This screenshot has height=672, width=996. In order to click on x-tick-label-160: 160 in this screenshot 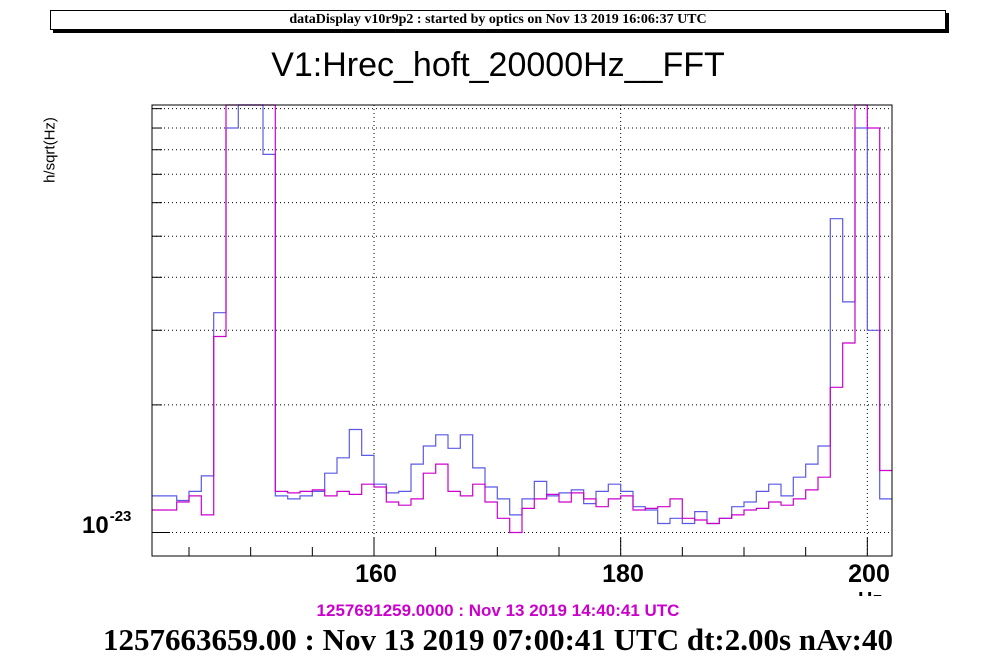, I will do `click(376, 574)`.